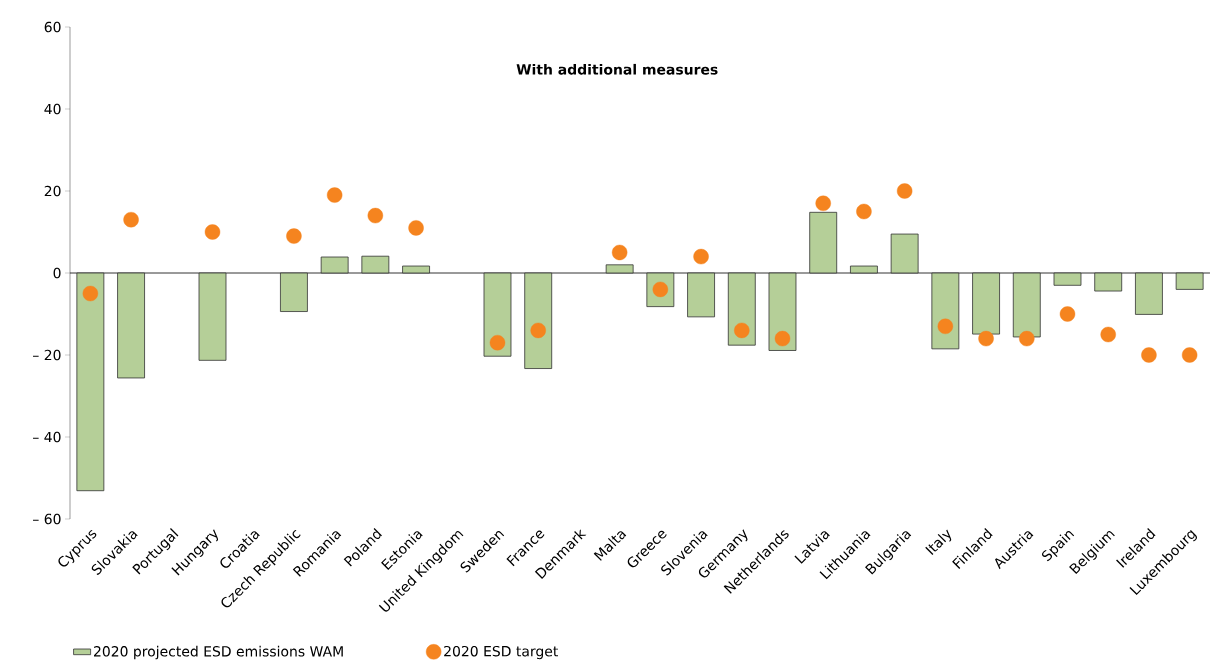 This screenshot has height=662, width=1212. What do you see at coordinates (52, 109) in the screenshot?
I see `y-tick-label: 40` at bounding box center [52, 109].